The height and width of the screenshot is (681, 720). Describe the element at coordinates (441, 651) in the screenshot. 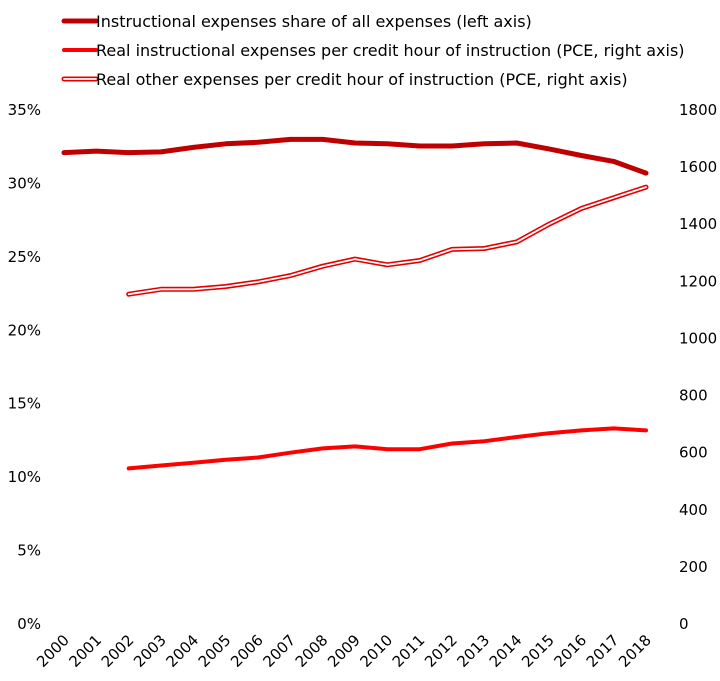

I see `x-tick-label: 2012` at that location.